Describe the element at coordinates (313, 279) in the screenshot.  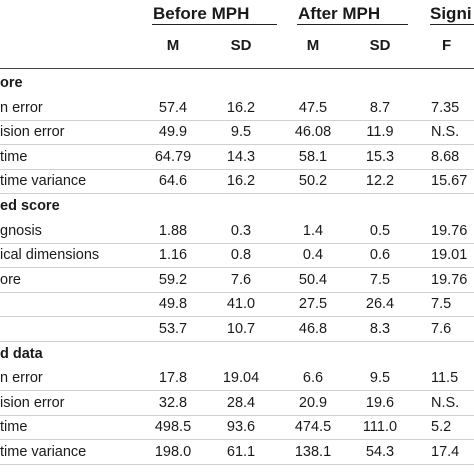
I see `cell-after-m: 50.4` at that location.